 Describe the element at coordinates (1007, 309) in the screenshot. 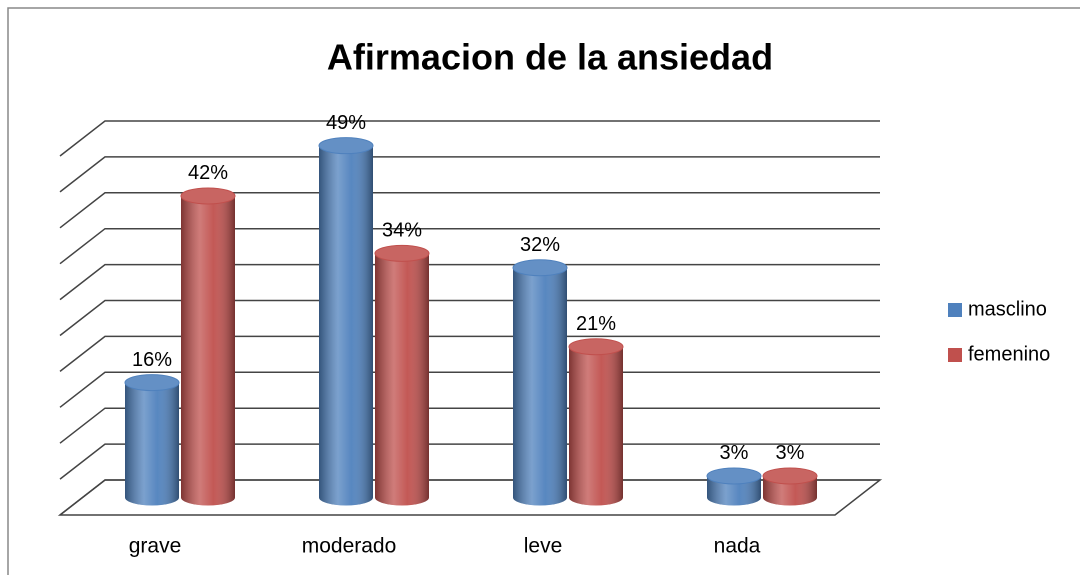

I see `legend-label: masclino` at that location.